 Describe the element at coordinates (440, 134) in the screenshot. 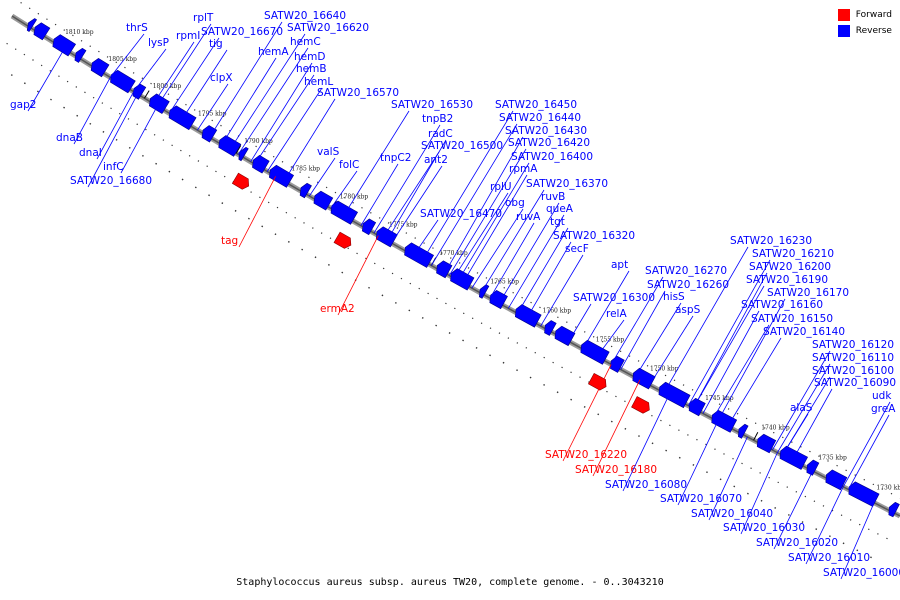

I see `gene-label-radc: radC` at that location.